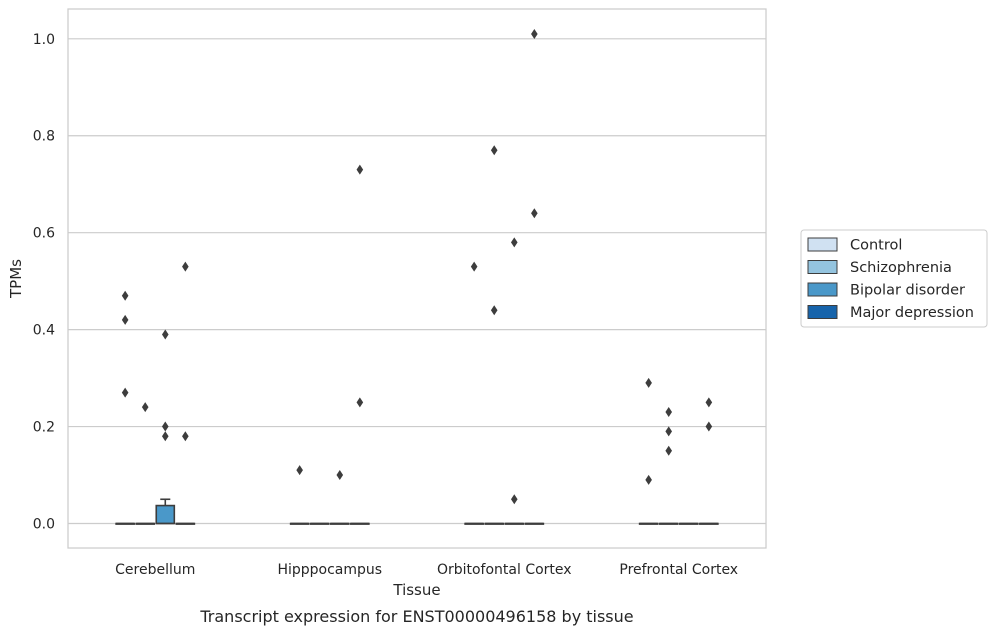  Describe the element at coordinates (329, 570) in the screenshot. I see `x-tick-label: Hipppocampus` at that location.